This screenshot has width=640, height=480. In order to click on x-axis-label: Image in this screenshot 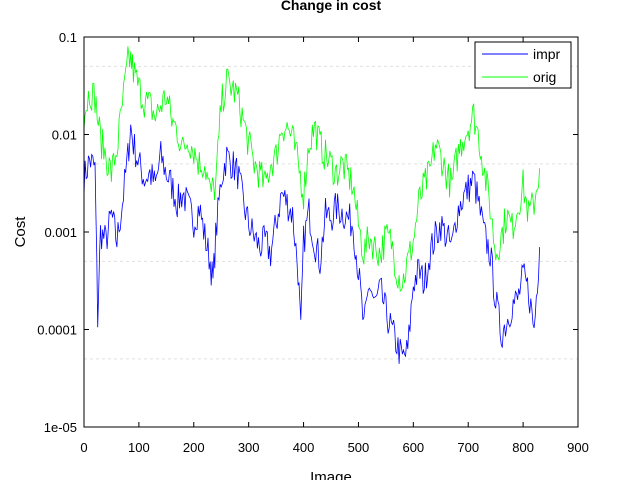, I will do `click(331, 474)`.